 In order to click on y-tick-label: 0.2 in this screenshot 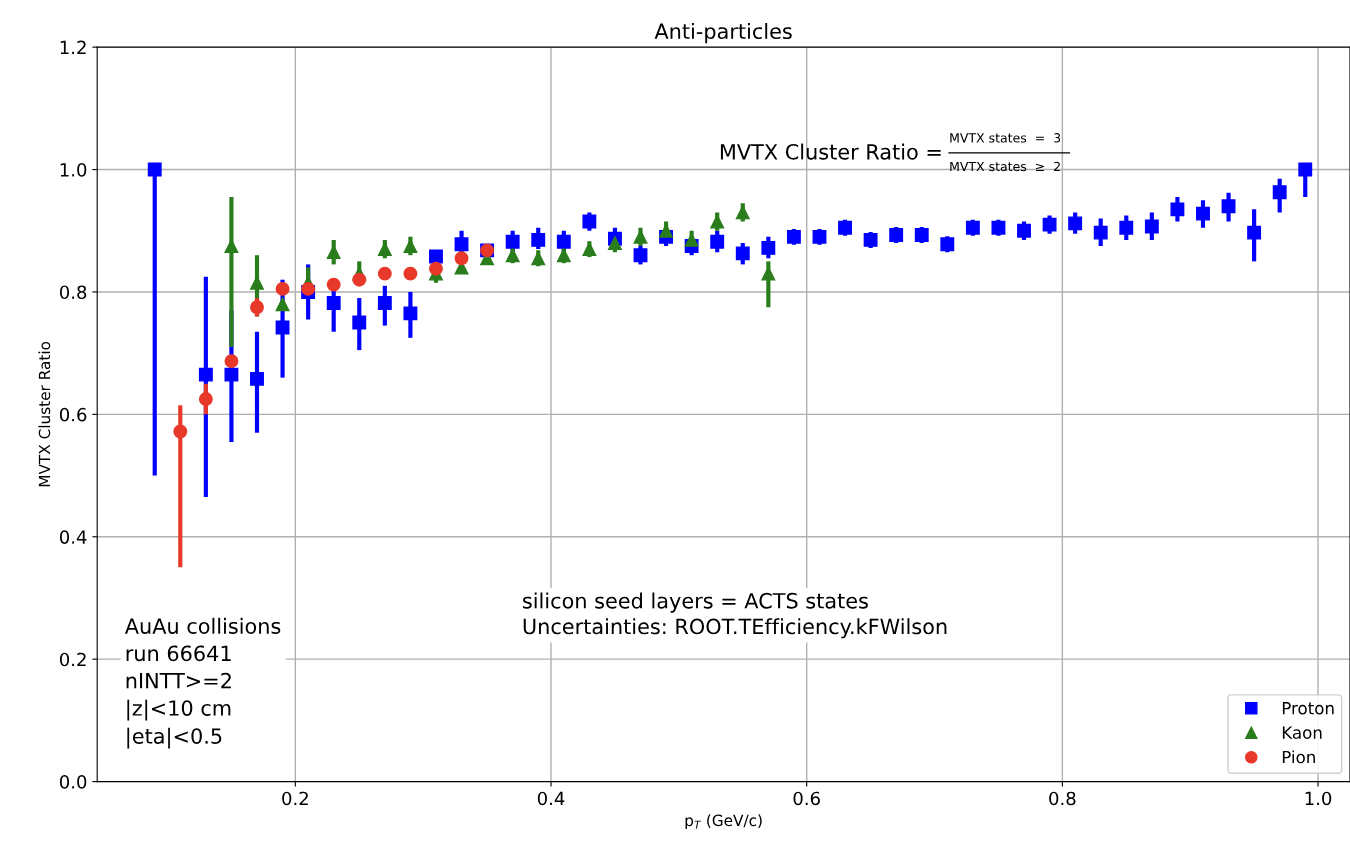, I will do `click(72, 659)`.